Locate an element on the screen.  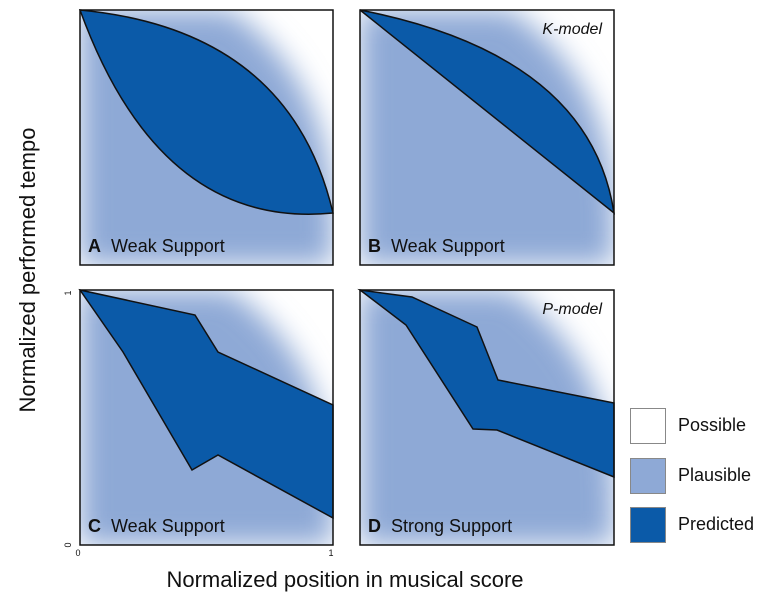
legend-label: Possible is located at coordinates (712, 425).